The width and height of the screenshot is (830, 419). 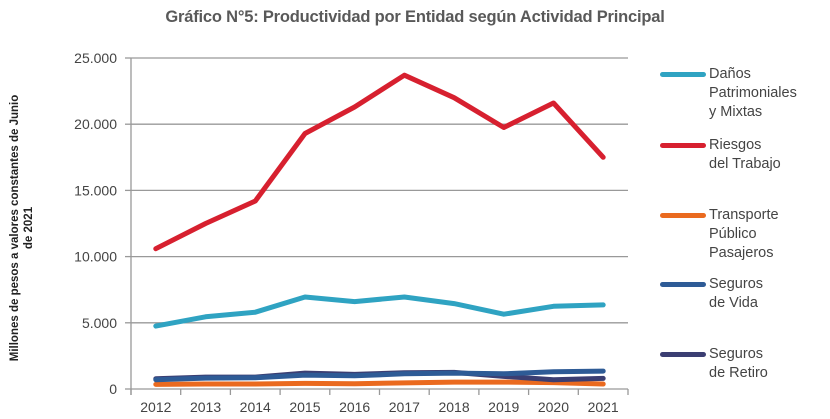 I want to click on legend-label: Seguros de Retiro, so click(x=738, y=363).